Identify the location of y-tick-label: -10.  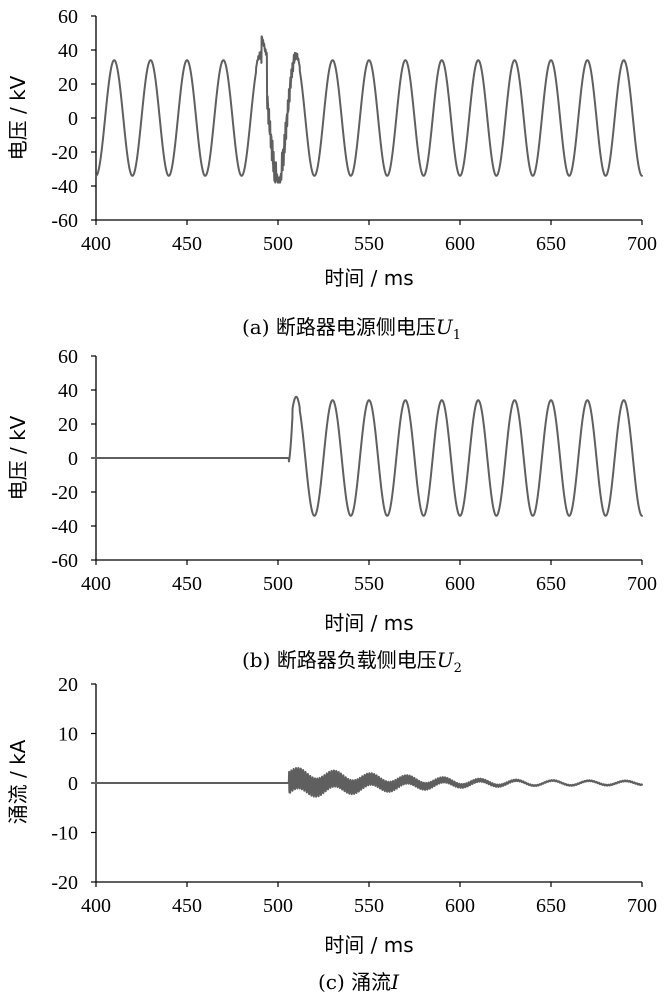
(64, 834).